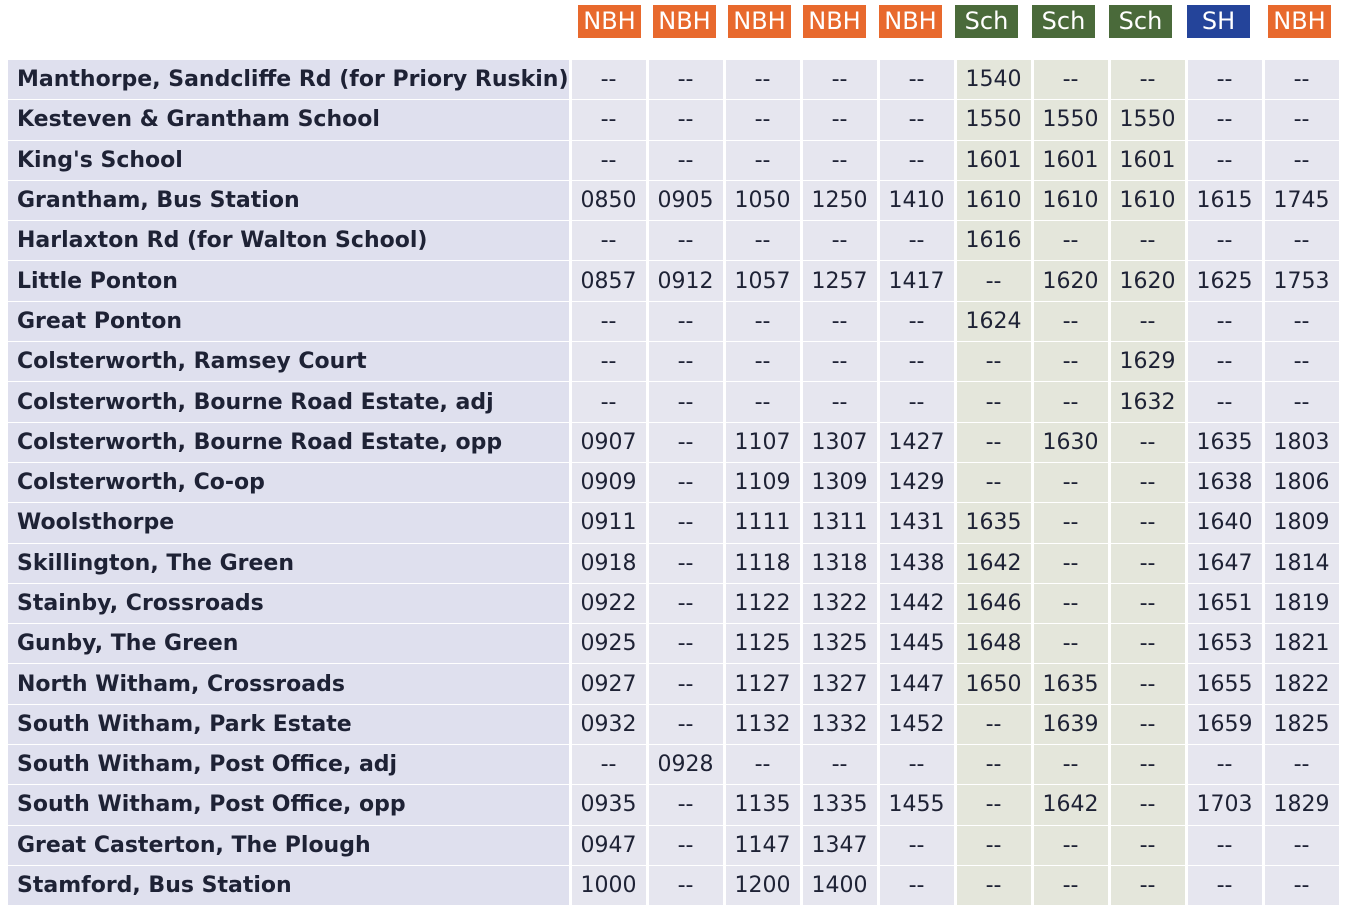 Image resolution: width=1346 pixels, height=919 pixels. Describe the element at coordinates (918, 805) in the screenshot. I see `departure-time: 1455` at that location.